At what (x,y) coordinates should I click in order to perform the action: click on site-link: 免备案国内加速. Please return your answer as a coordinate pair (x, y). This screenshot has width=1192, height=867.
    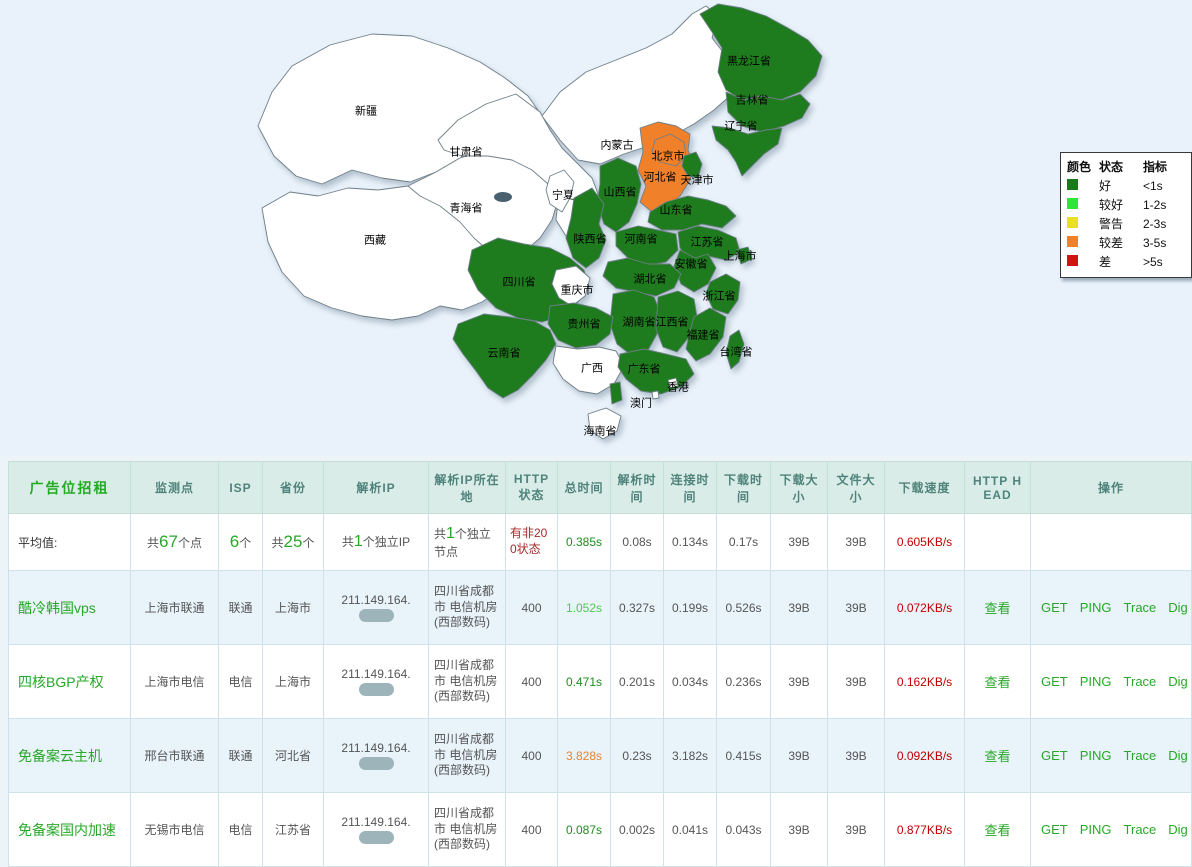
    Looking at the image, I should click on (67, 829).